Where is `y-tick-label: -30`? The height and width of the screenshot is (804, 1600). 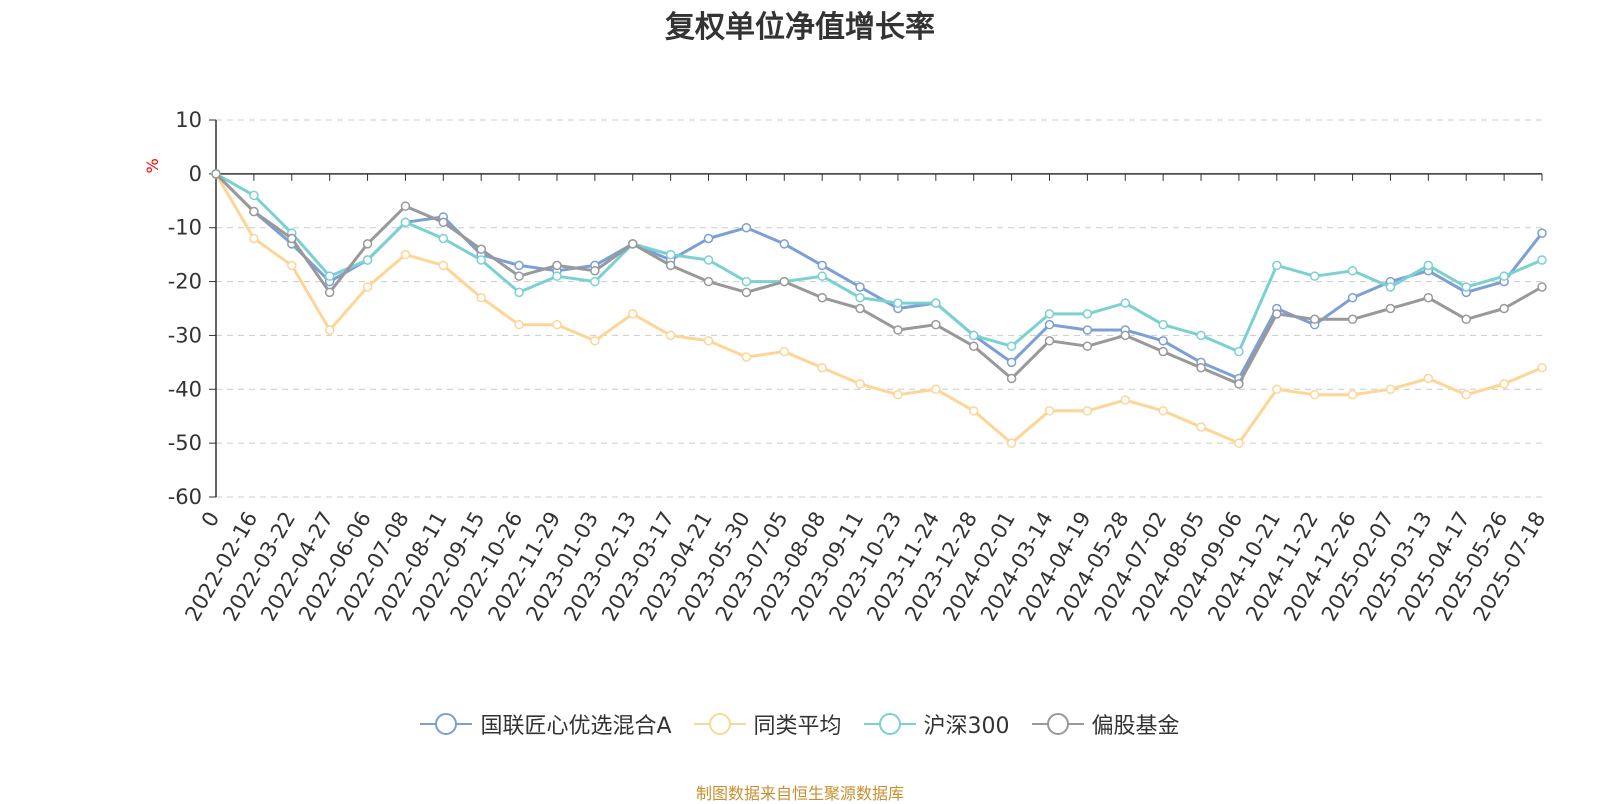
y-tick-label: -30 is located at coordinates (185, 335).